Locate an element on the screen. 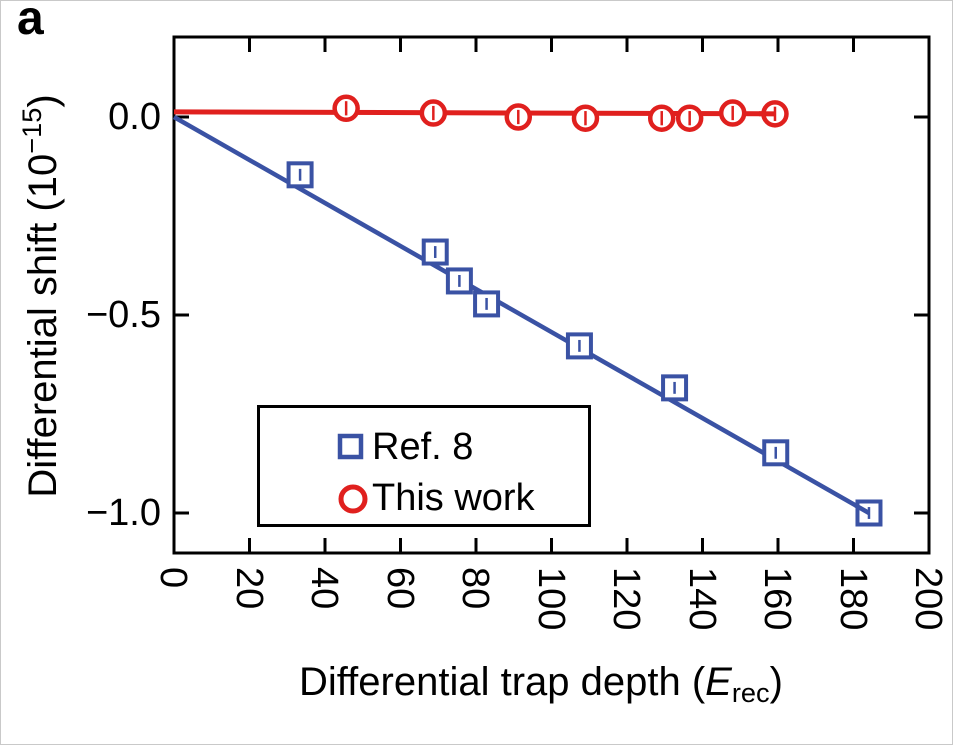 The image size is (953, 745). legend-square-glyph is located at coordinates (350, 446).